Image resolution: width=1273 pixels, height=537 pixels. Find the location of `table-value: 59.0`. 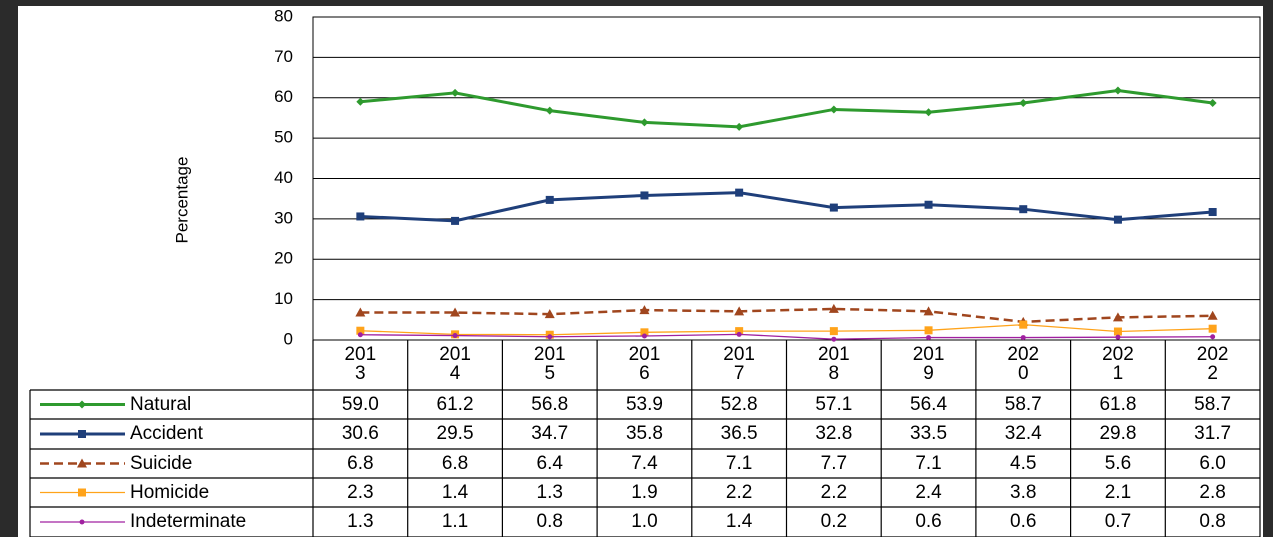

table-value: 59.0 is located at coordinates (360, 404).